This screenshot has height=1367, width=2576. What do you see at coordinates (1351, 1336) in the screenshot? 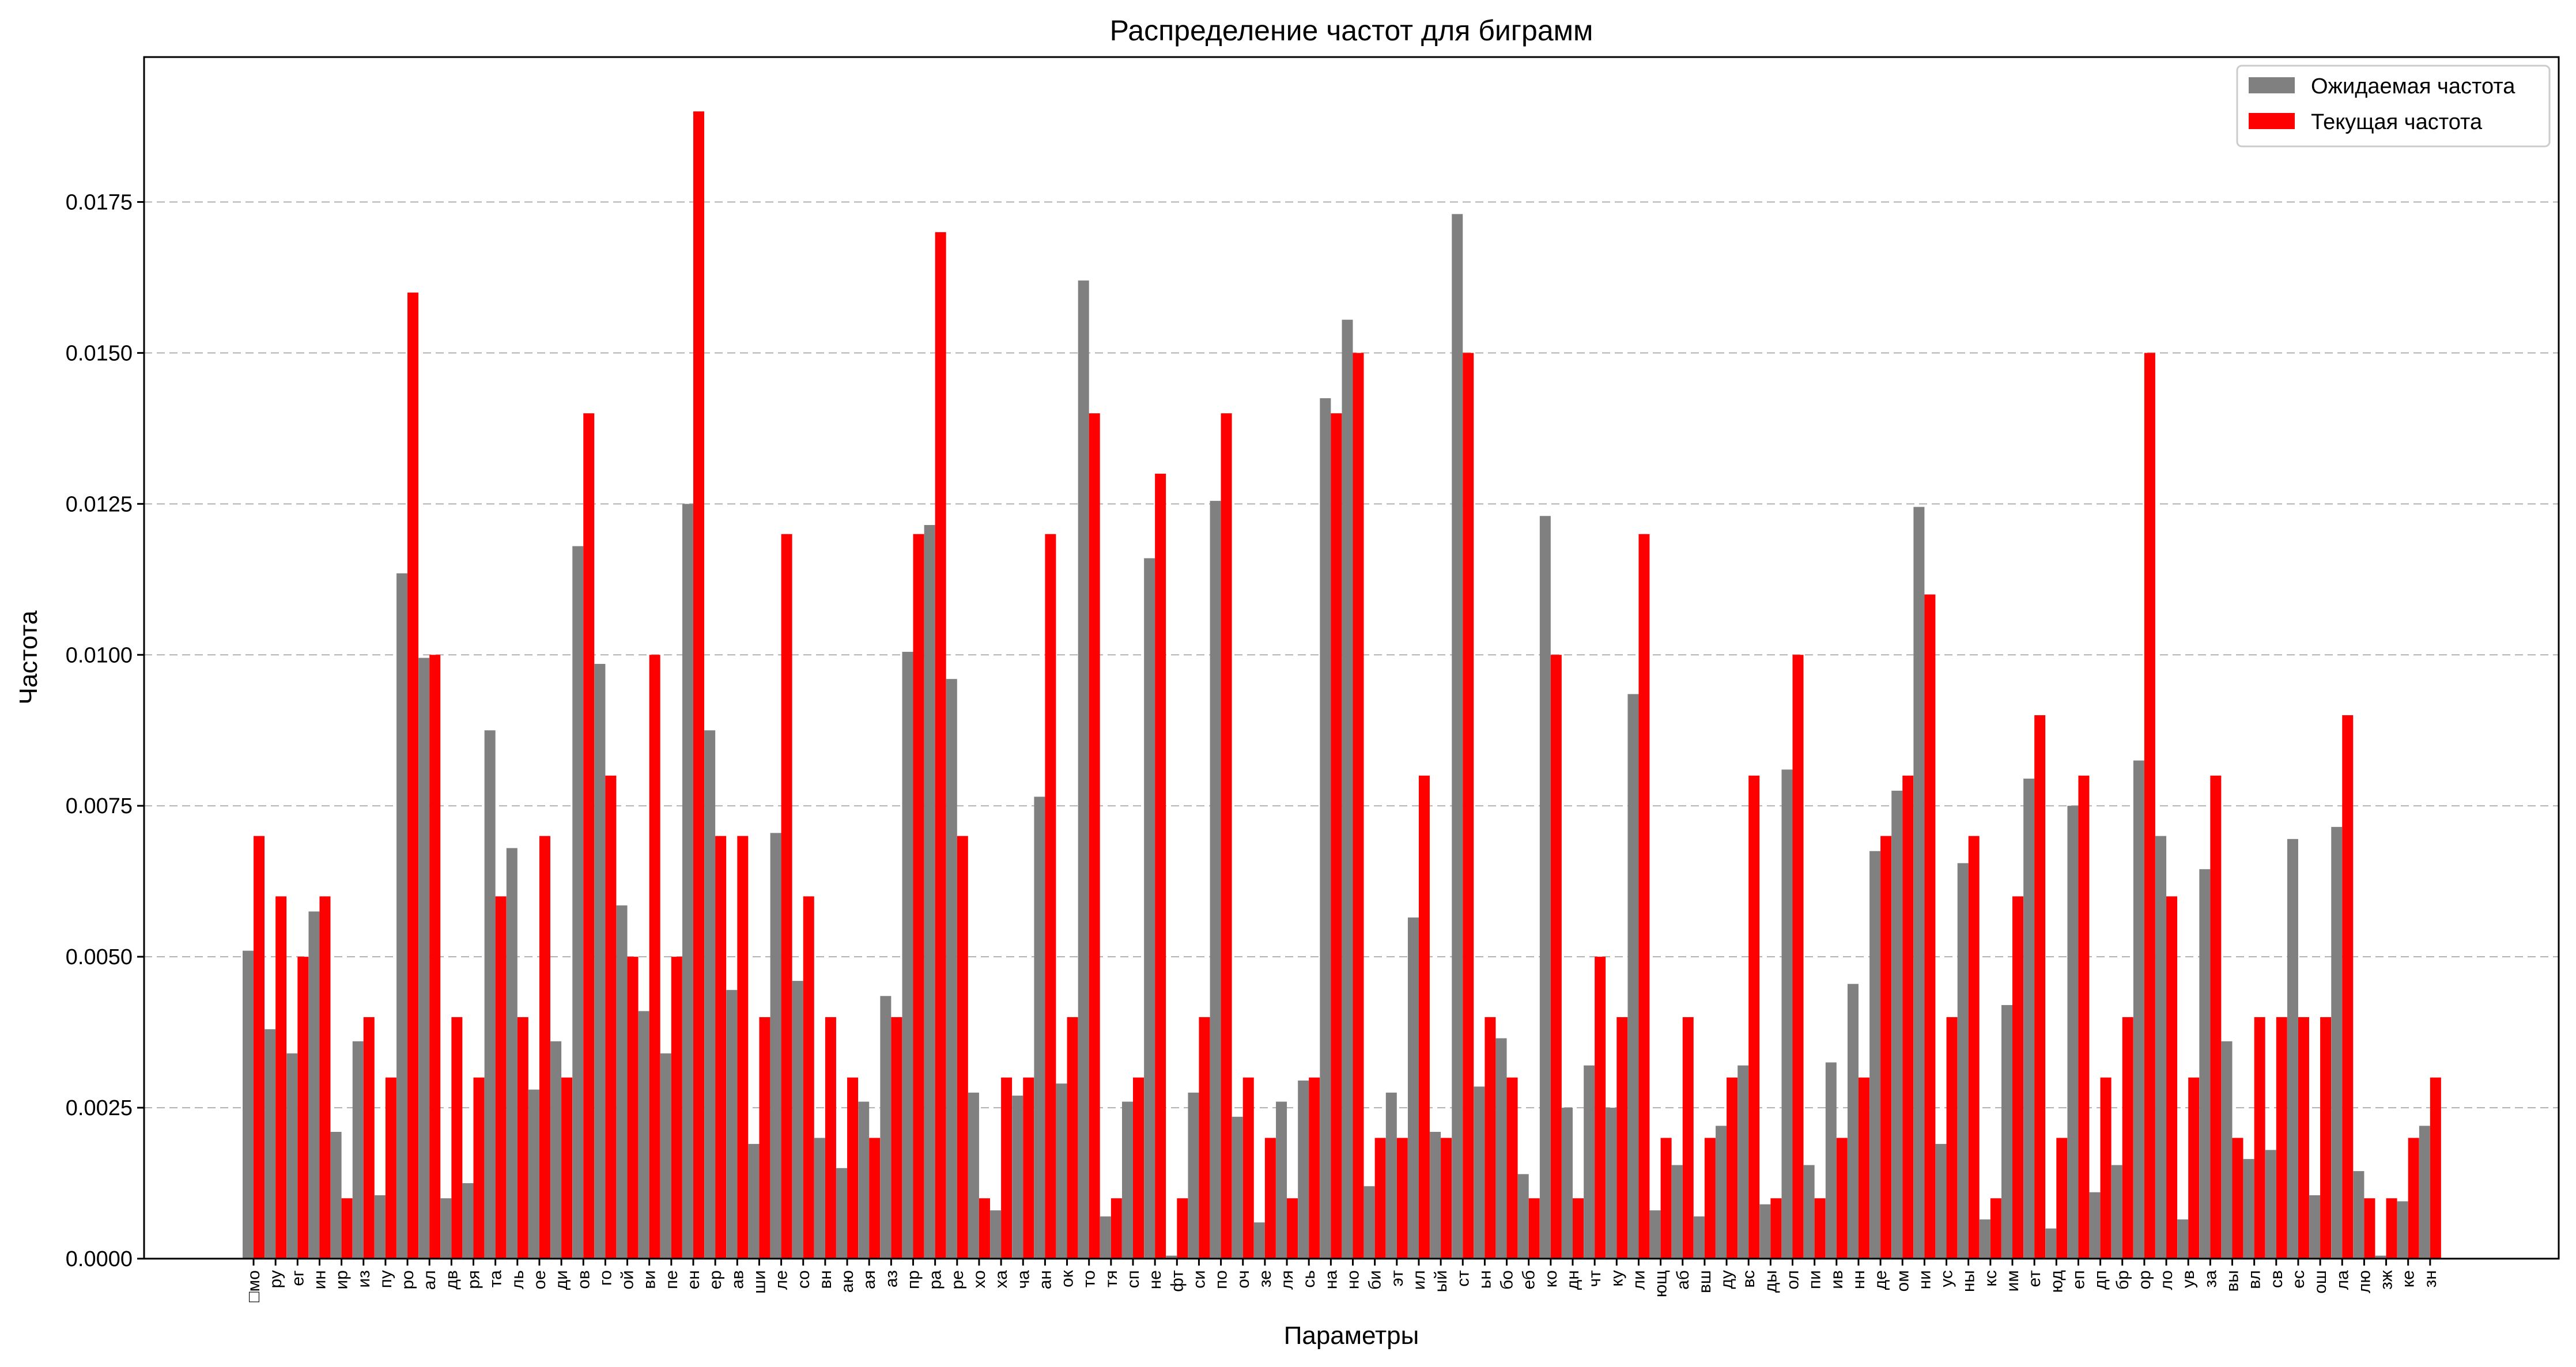
I see `x-axis-label: Параметры` at bounding box center [1351, 1336].